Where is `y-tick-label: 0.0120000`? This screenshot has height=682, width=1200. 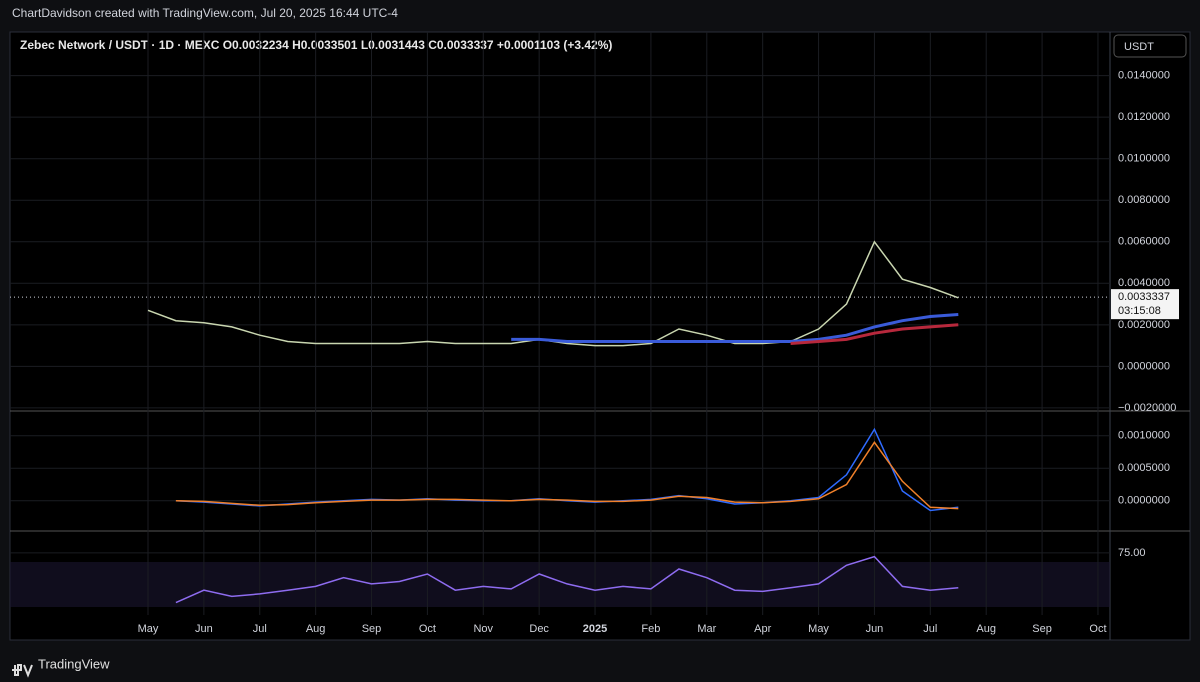 y-tick-label: 0.0120000 is located at coordinates (1144, 117).